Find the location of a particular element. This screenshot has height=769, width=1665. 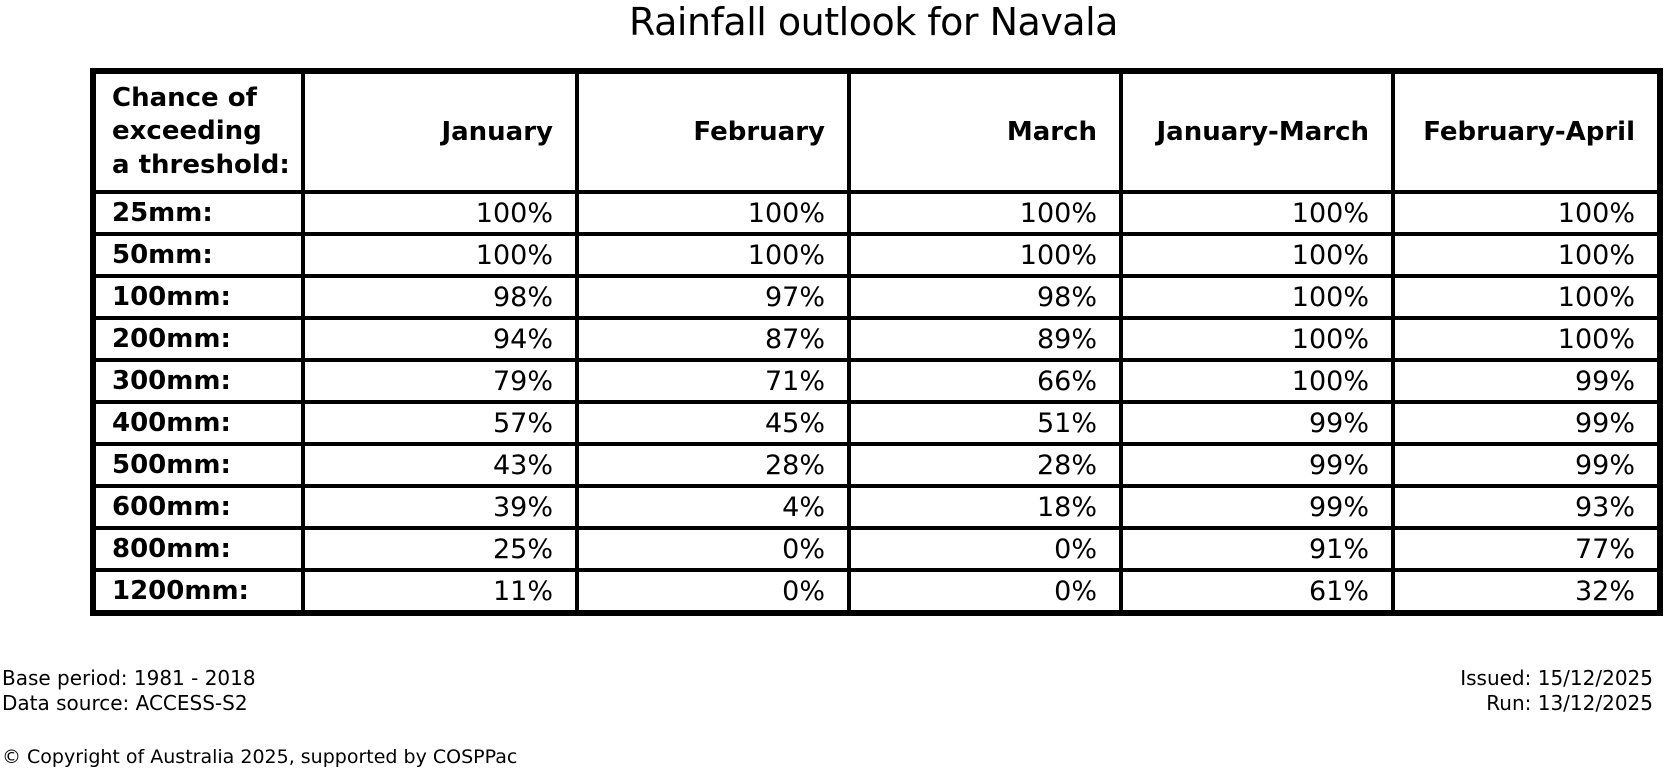

footer-issued-date: Issued: 15/12/2025 is located at coordinates (1556, 678).